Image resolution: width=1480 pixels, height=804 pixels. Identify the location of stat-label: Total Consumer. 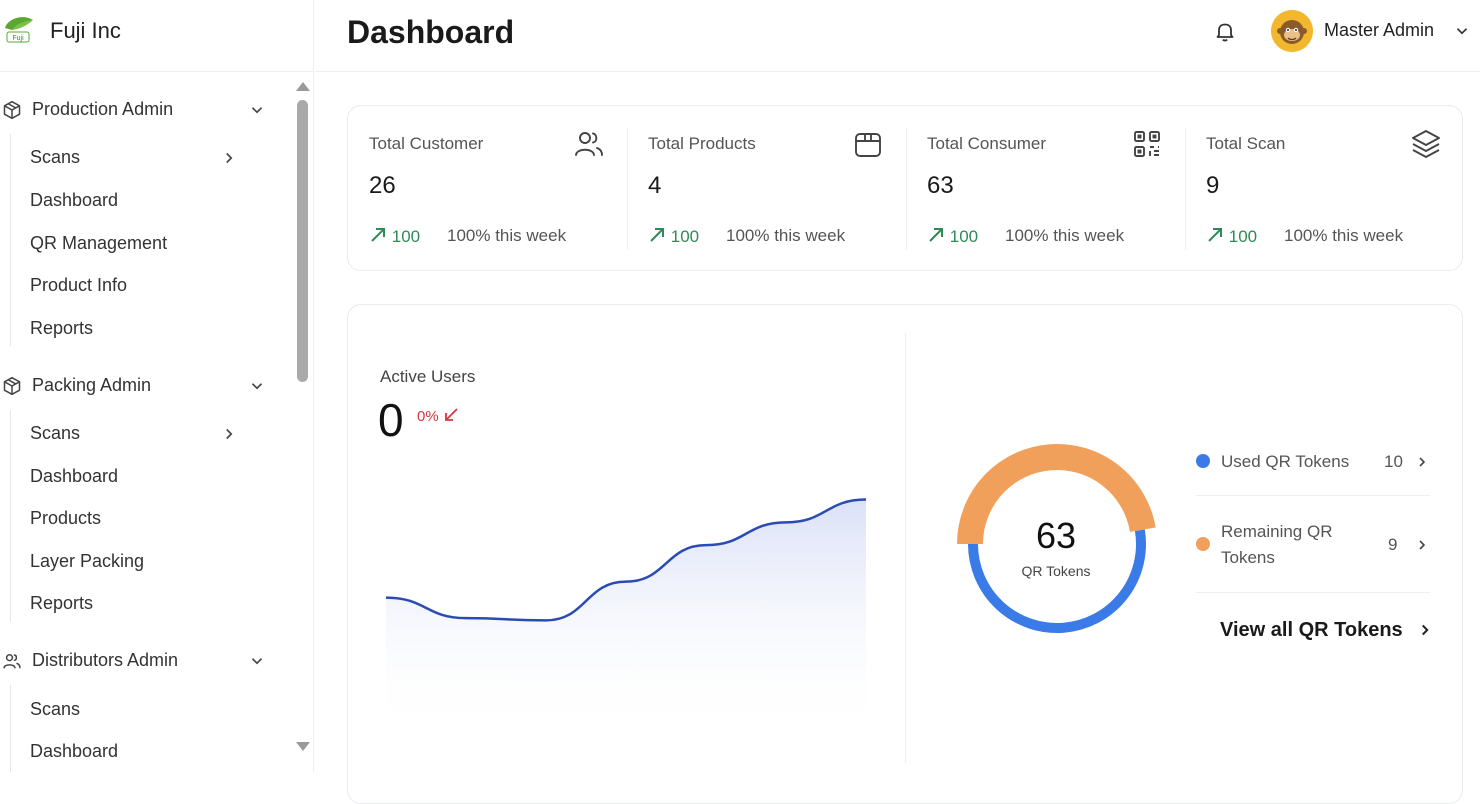
(987, 143).